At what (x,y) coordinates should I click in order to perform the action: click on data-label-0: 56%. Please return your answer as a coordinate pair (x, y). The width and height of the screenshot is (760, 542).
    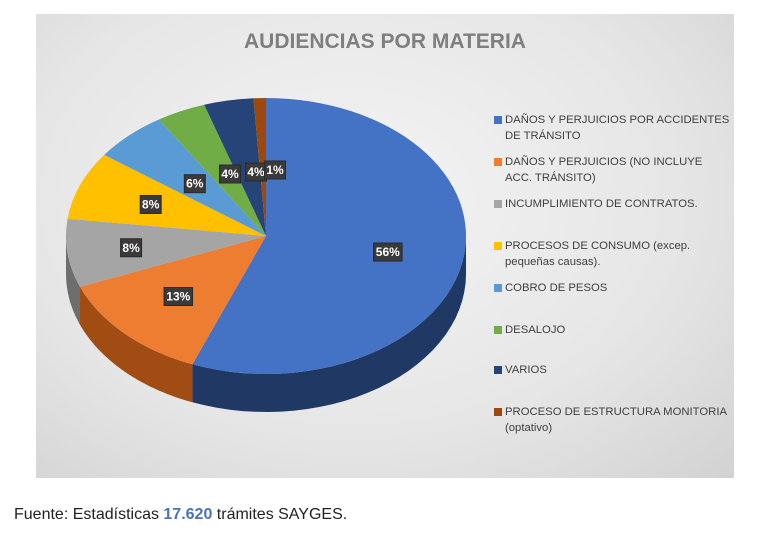
    Looking at the image, I should click on (388, 252).